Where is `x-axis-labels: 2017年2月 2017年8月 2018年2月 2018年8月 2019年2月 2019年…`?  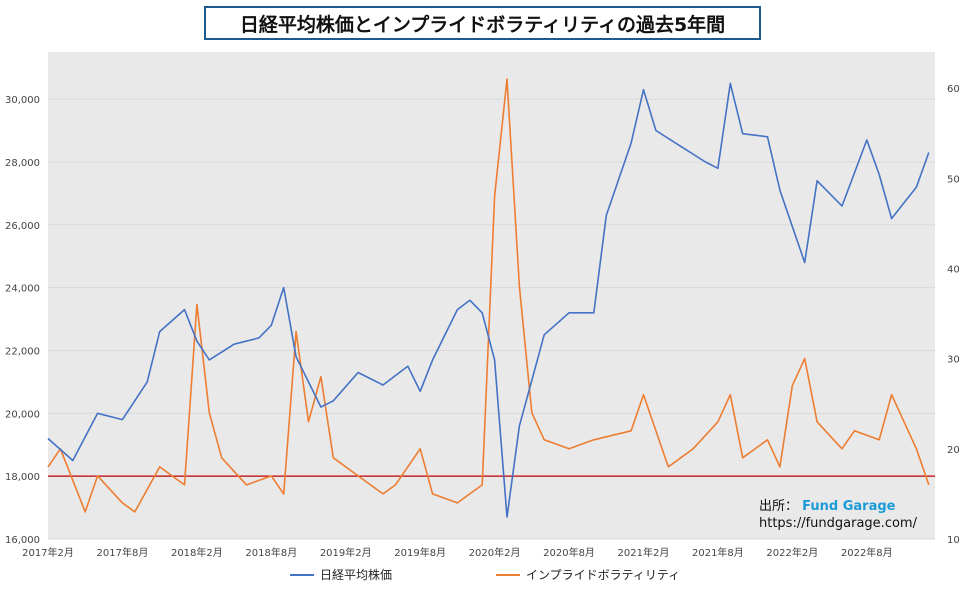
x-axis-labels: 2017年2月 2017年8月 2018年2月 2018年8月 2019年2月 2019年… is located at coordinates (457, 552).